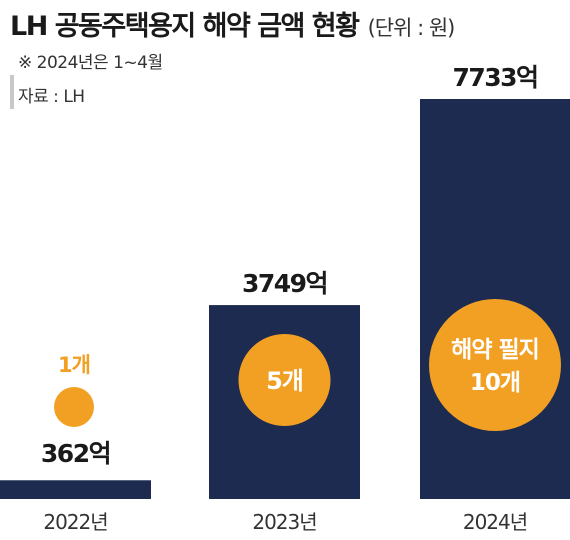 The height and width of the screenshot is (540, 570). I want to click on x-tick-label: 2024년, so click(495, 522).